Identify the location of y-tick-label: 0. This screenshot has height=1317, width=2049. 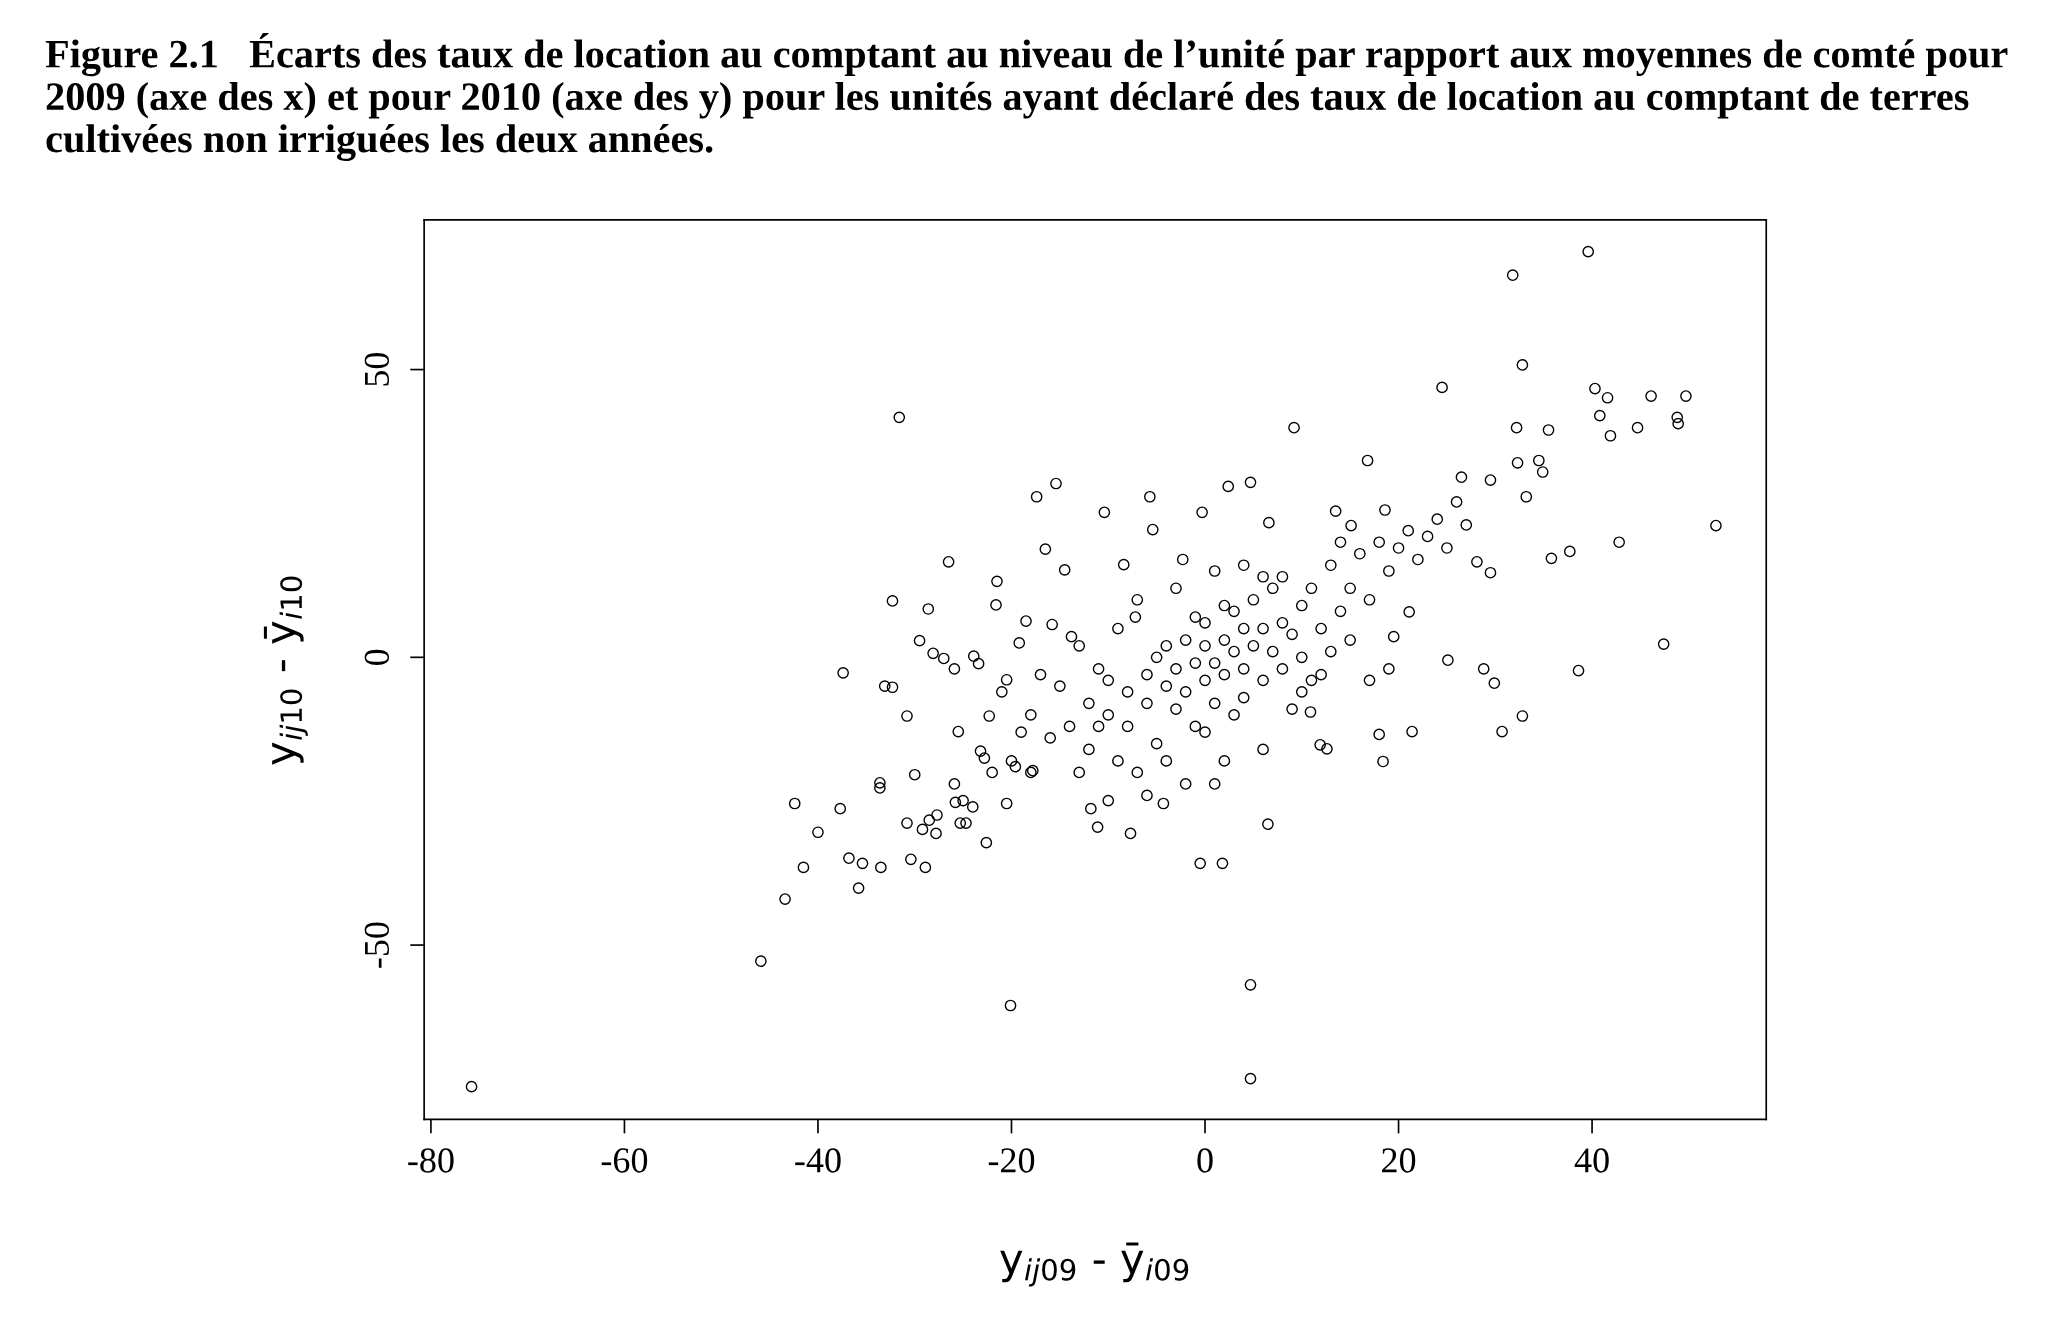
(377, 657).